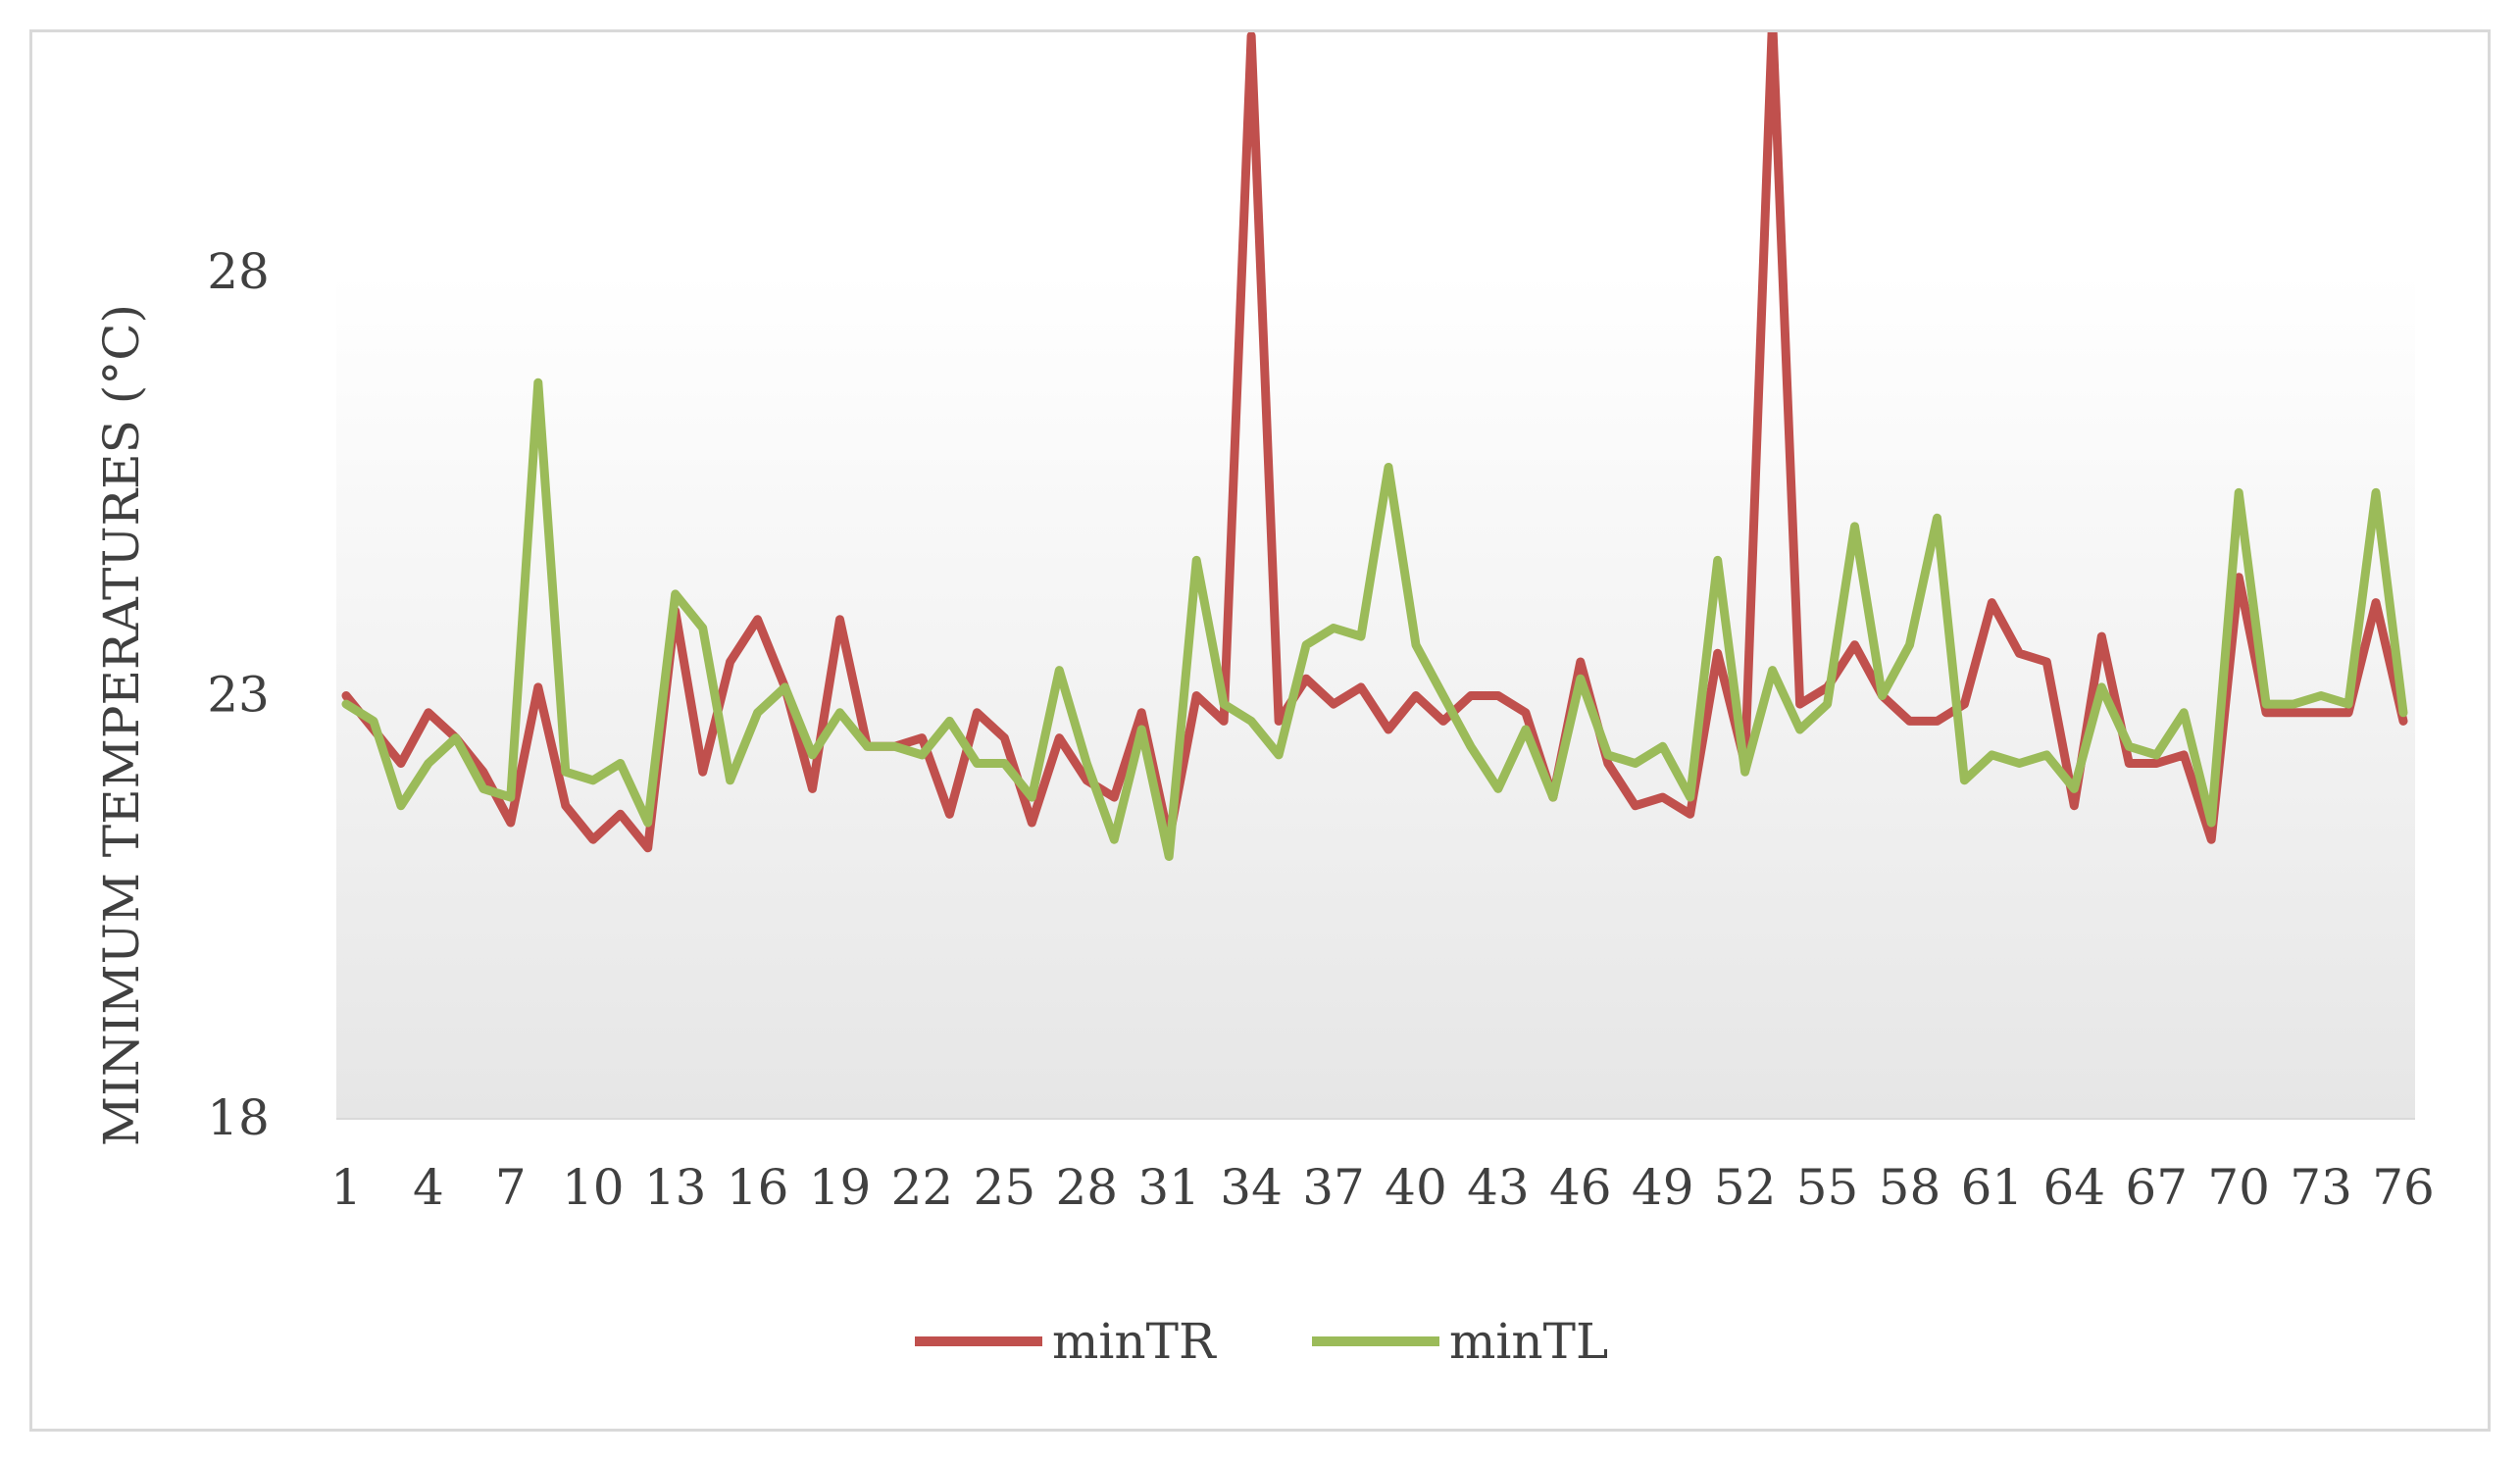 This screenshot has height=1461, width=2520. Describe the element at coordinates (2238, 1187) in the screenshot. I see `x-tick-label: 70` at that location.